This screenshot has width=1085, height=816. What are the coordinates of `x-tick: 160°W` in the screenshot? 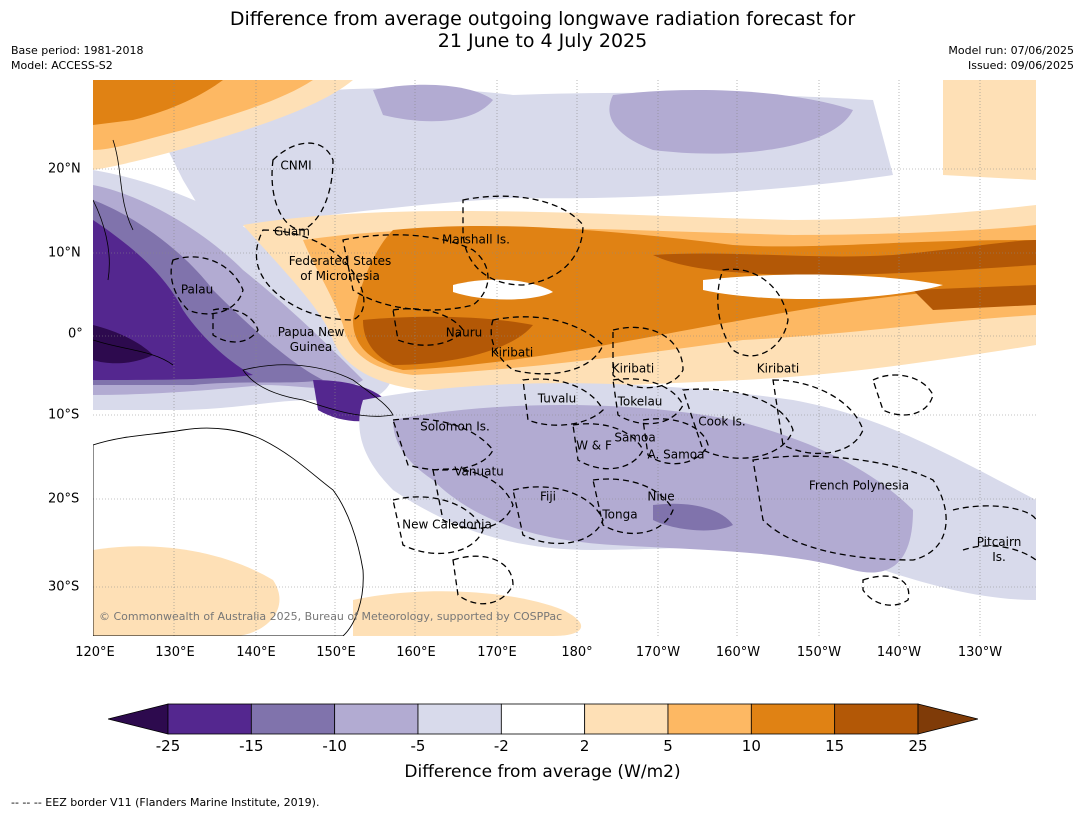 It's located at (738, 652).